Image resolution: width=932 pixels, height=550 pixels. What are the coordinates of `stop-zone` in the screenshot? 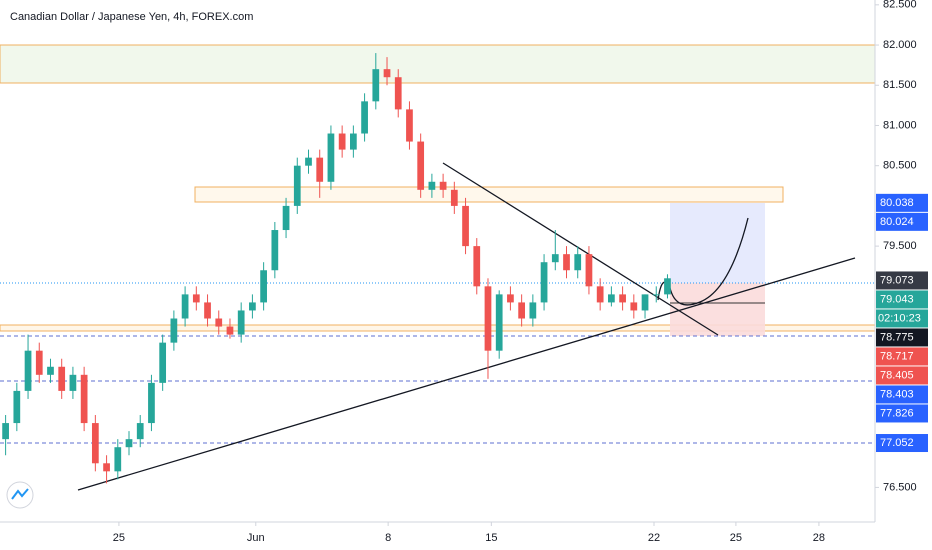 It's located at (717, 309).